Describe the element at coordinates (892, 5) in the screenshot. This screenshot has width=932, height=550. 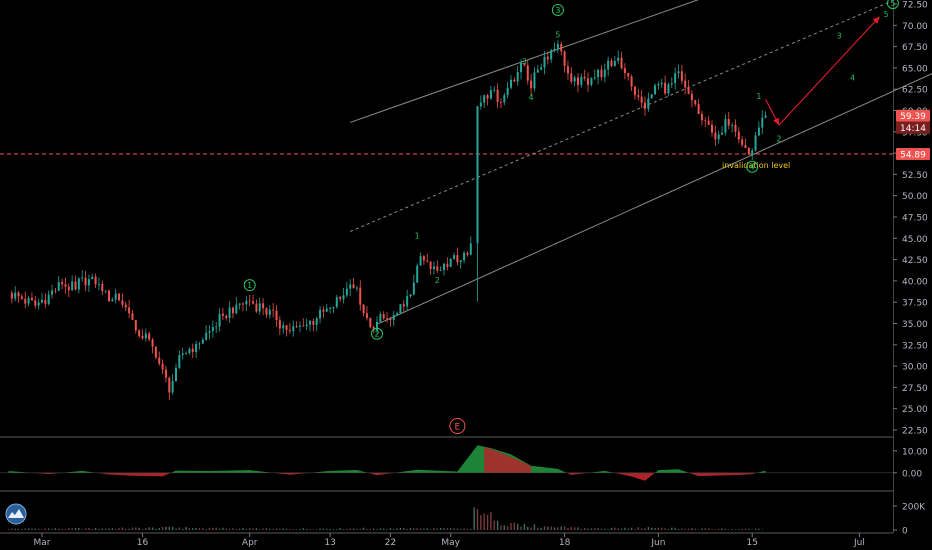
I see `major-wave-label: 5` at that location.